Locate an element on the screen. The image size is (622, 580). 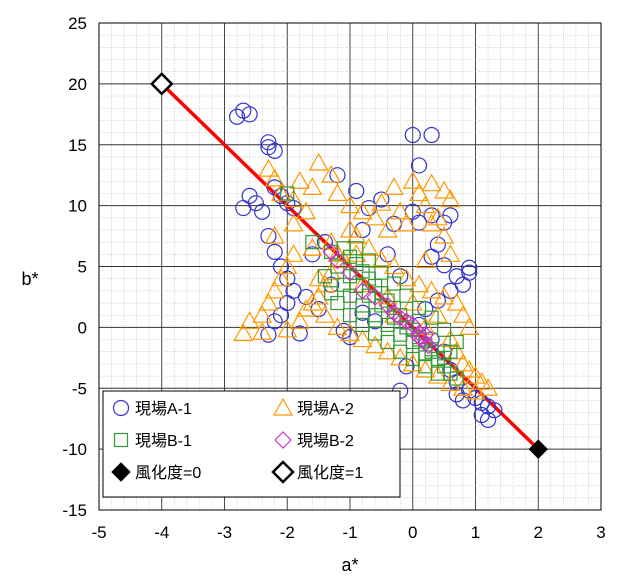
x-tick-label: -2 is located at coordinates (287, 532).